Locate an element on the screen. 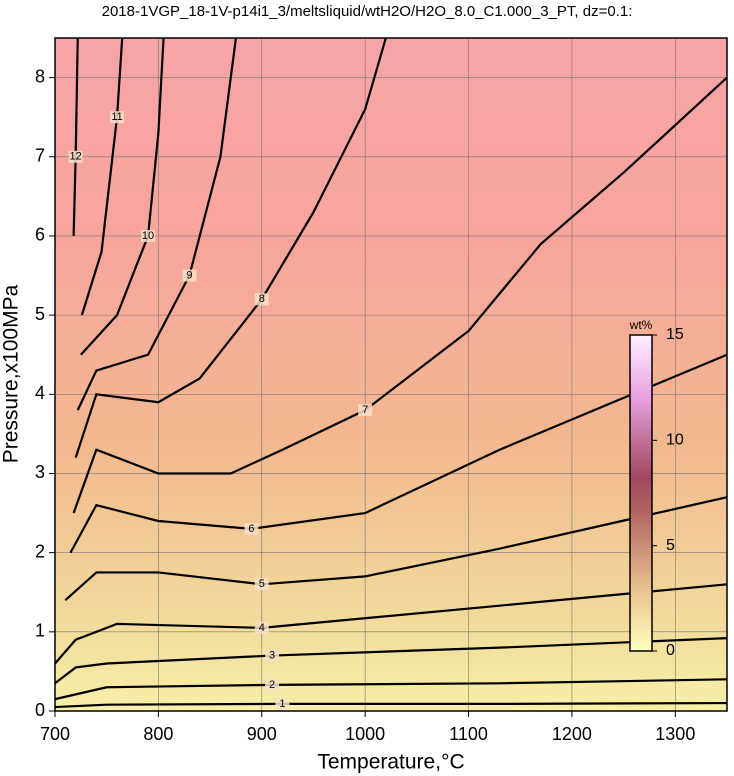  contour-label: 7 is located at coordinates (365, 410).